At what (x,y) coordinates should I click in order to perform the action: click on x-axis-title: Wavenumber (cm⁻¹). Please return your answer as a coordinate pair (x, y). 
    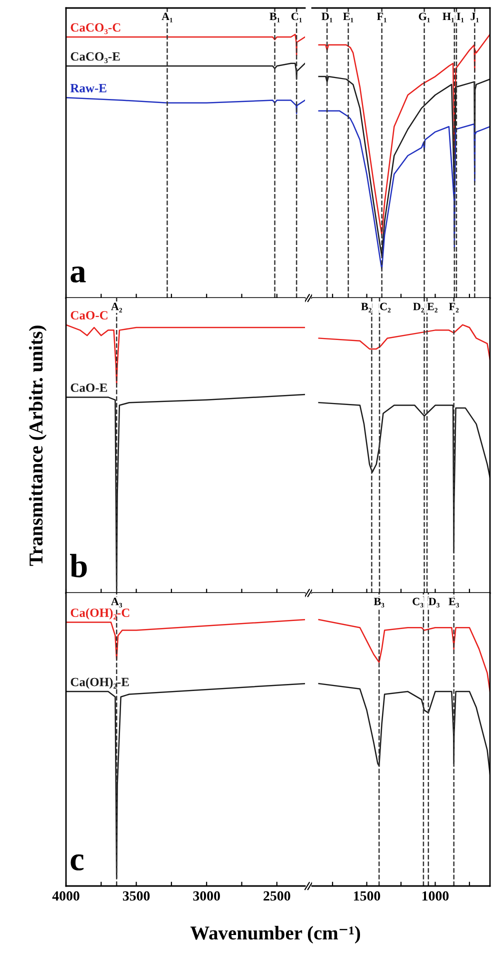
    Looking at the image, I should click on (275, 935).